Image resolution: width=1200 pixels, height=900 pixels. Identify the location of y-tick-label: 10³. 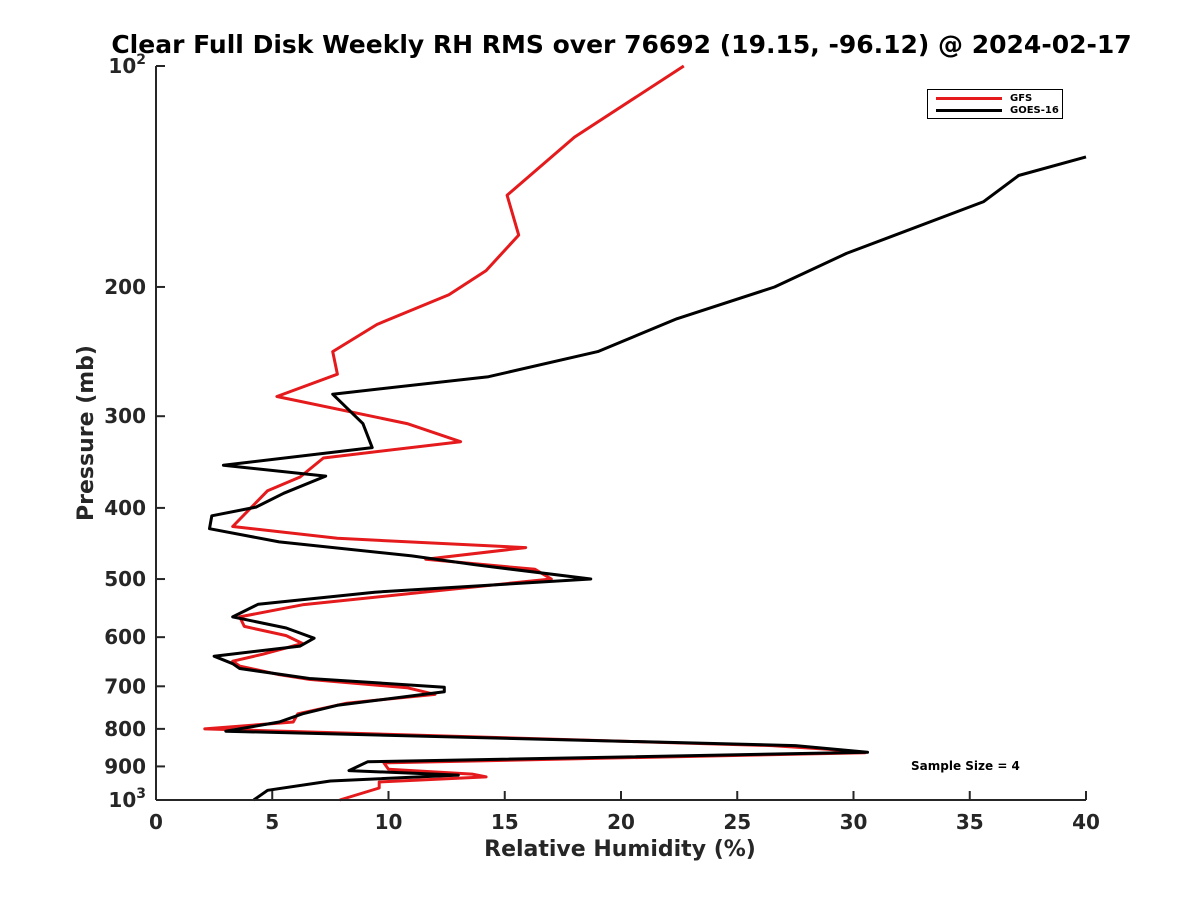
(127, 799).